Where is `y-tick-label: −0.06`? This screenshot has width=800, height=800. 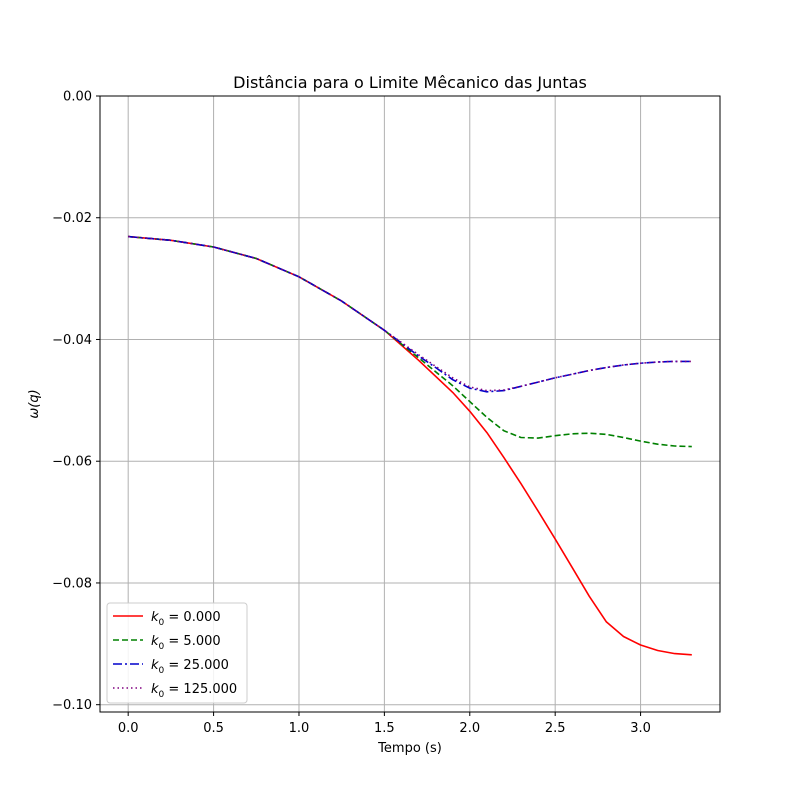 y-tick-label: −0.06 is located at coordinates (72, 462).